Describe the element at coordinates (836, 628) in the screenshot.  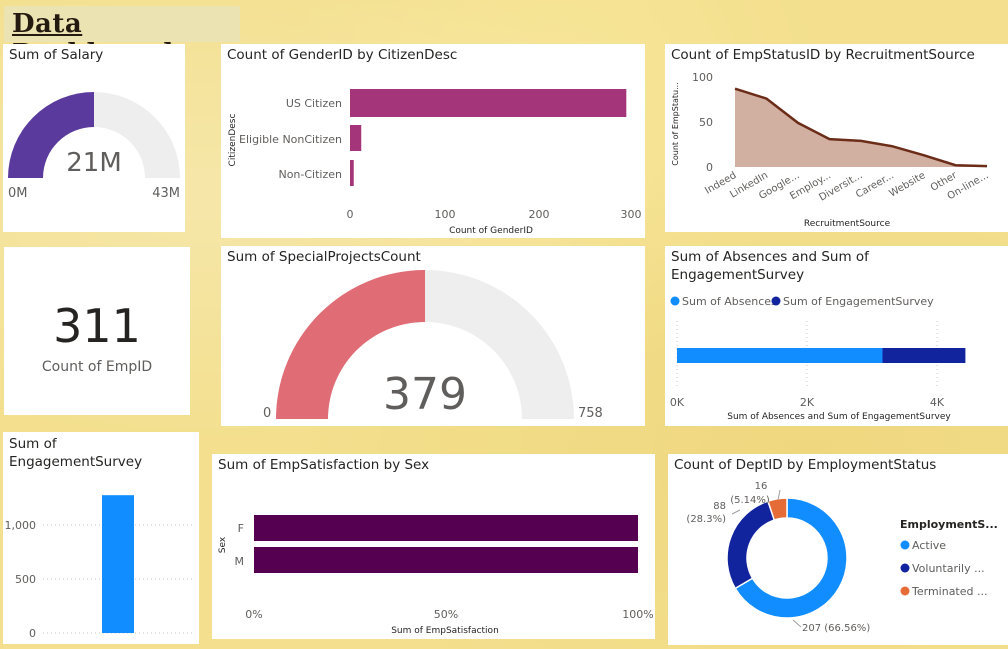
I see `donut-label-active: 207 (66.56%)` at that location.